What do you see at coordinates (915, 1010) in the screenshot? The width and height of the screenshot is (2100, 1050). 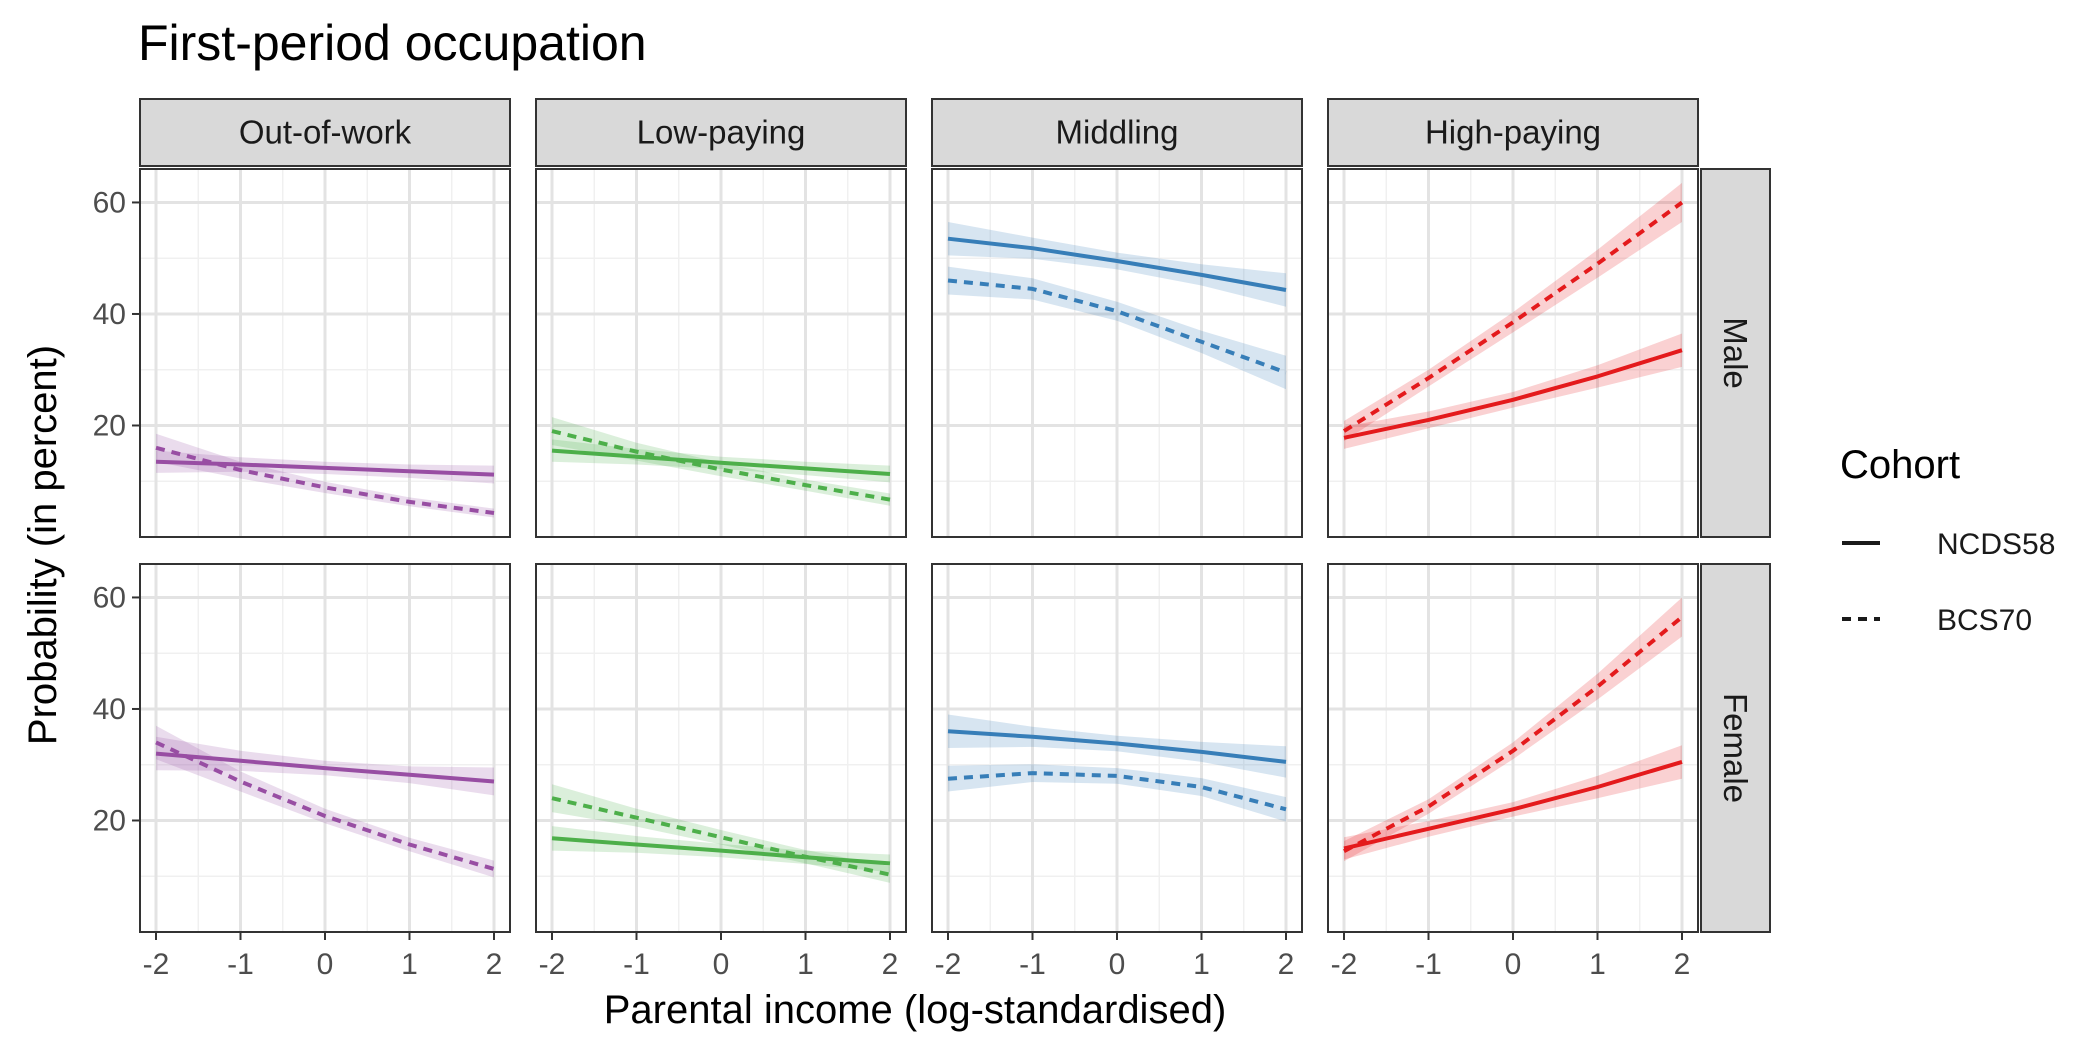 I see `x-axis-title: Parental income (log-standardised)` at bounding box center [915, 1010].